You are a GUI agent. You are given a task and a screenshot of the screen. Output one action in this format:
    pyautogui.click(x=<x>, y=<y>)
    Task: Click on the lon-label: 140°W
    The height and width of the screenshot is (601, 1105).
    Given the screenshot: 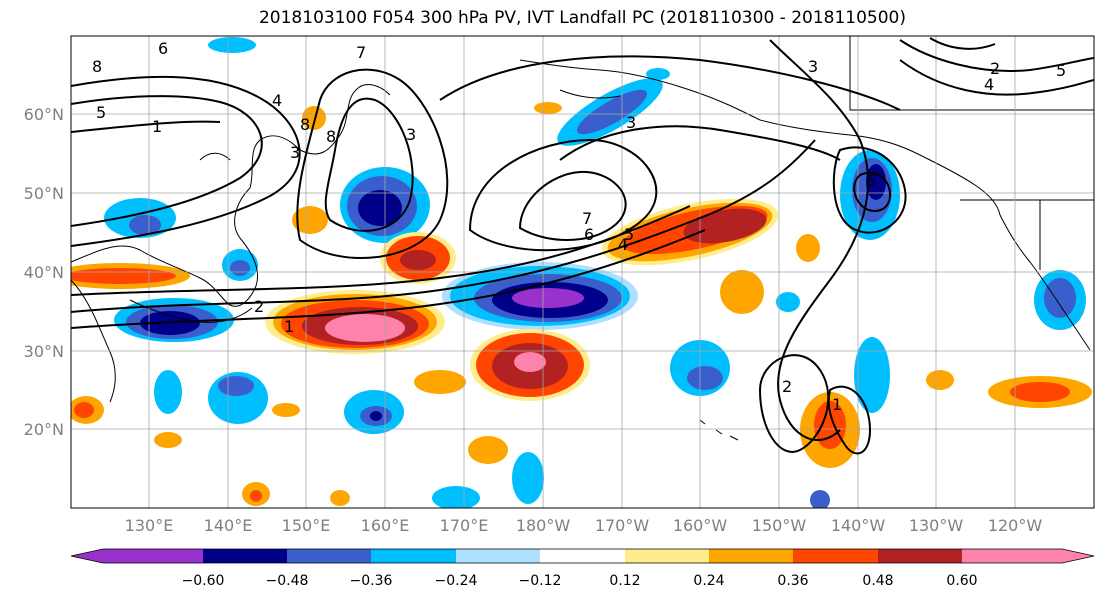 What is the action you would take?
    pyautogui.click(x=858, y=525)
    